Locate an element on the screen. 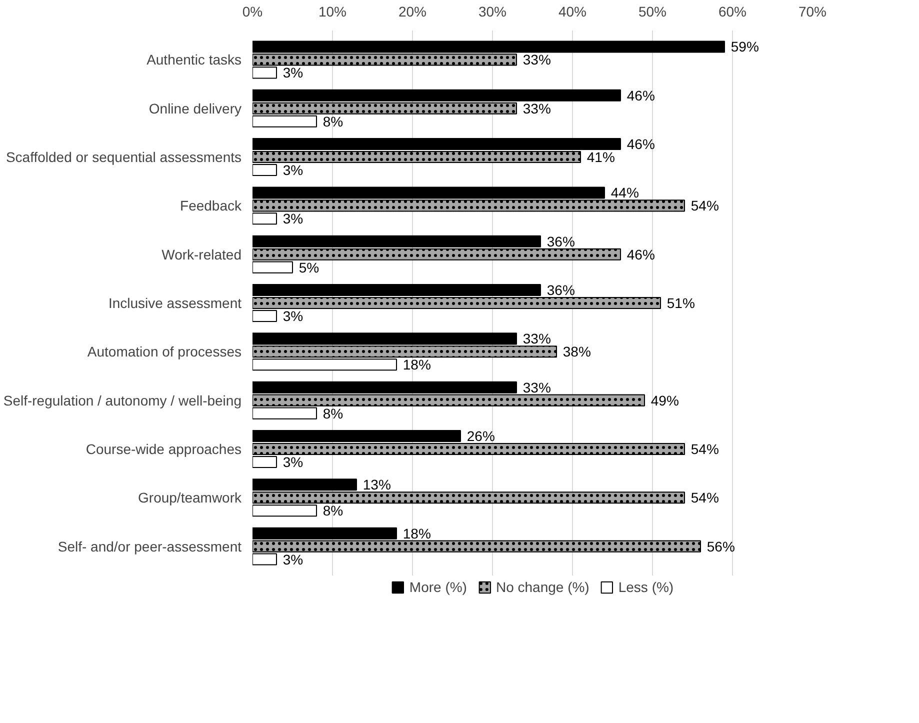 Image resolution: width=919 pixels, height=723 pixels. x-tick-label: 50% is located at coordinates (652, 12).